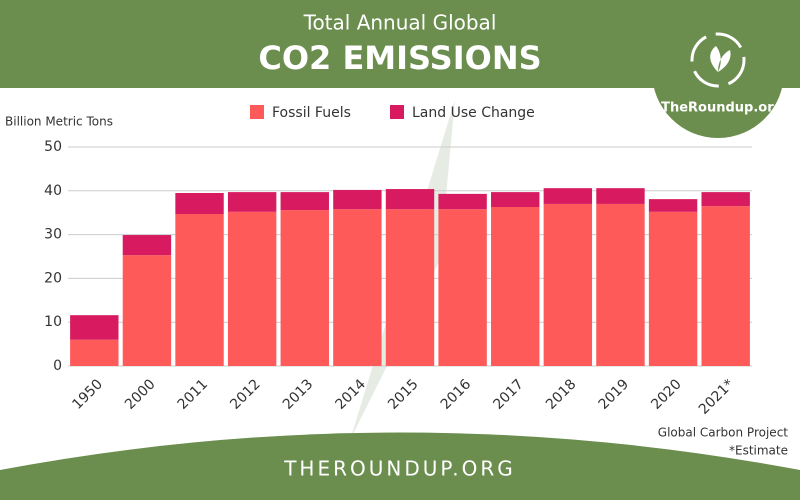  What do you see at coordinates (245, 394) in the screenshot?
I see `x-tick-label: 2012` at bounding box center [245, 394].